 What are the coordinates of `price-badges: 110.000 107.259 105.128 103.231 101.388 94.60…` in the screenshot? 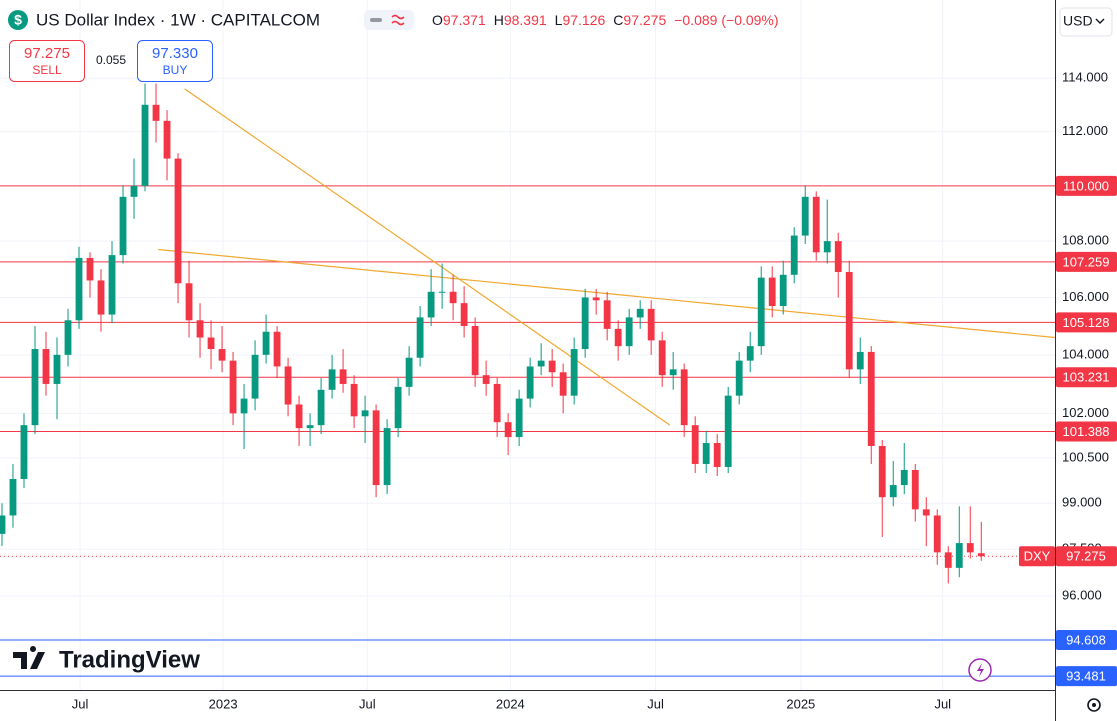 It's located at (1068, 431).